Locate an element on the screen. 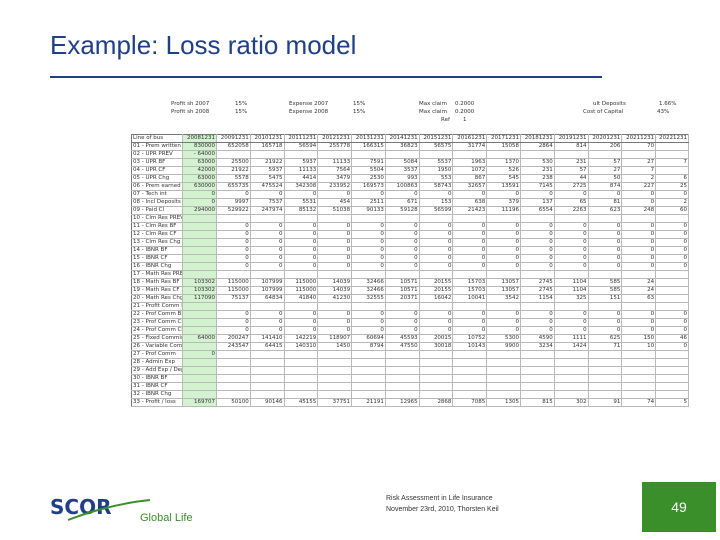 The image size is (720, 540). table-cell: 325 is located at coordinates (571, 298).